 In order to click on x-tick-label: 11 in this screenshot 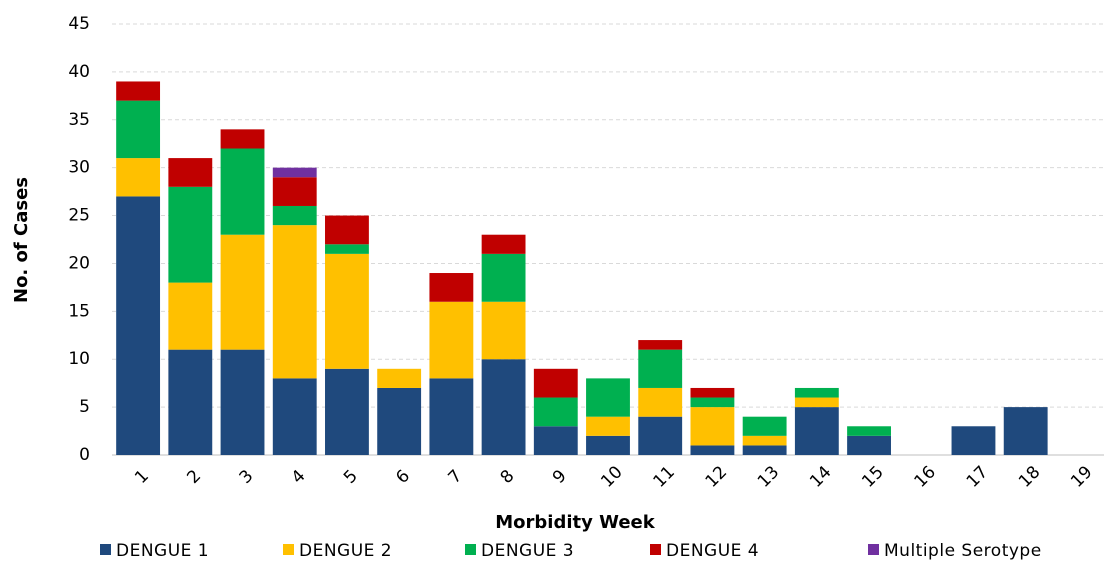, I will do `click(663, 476)`.